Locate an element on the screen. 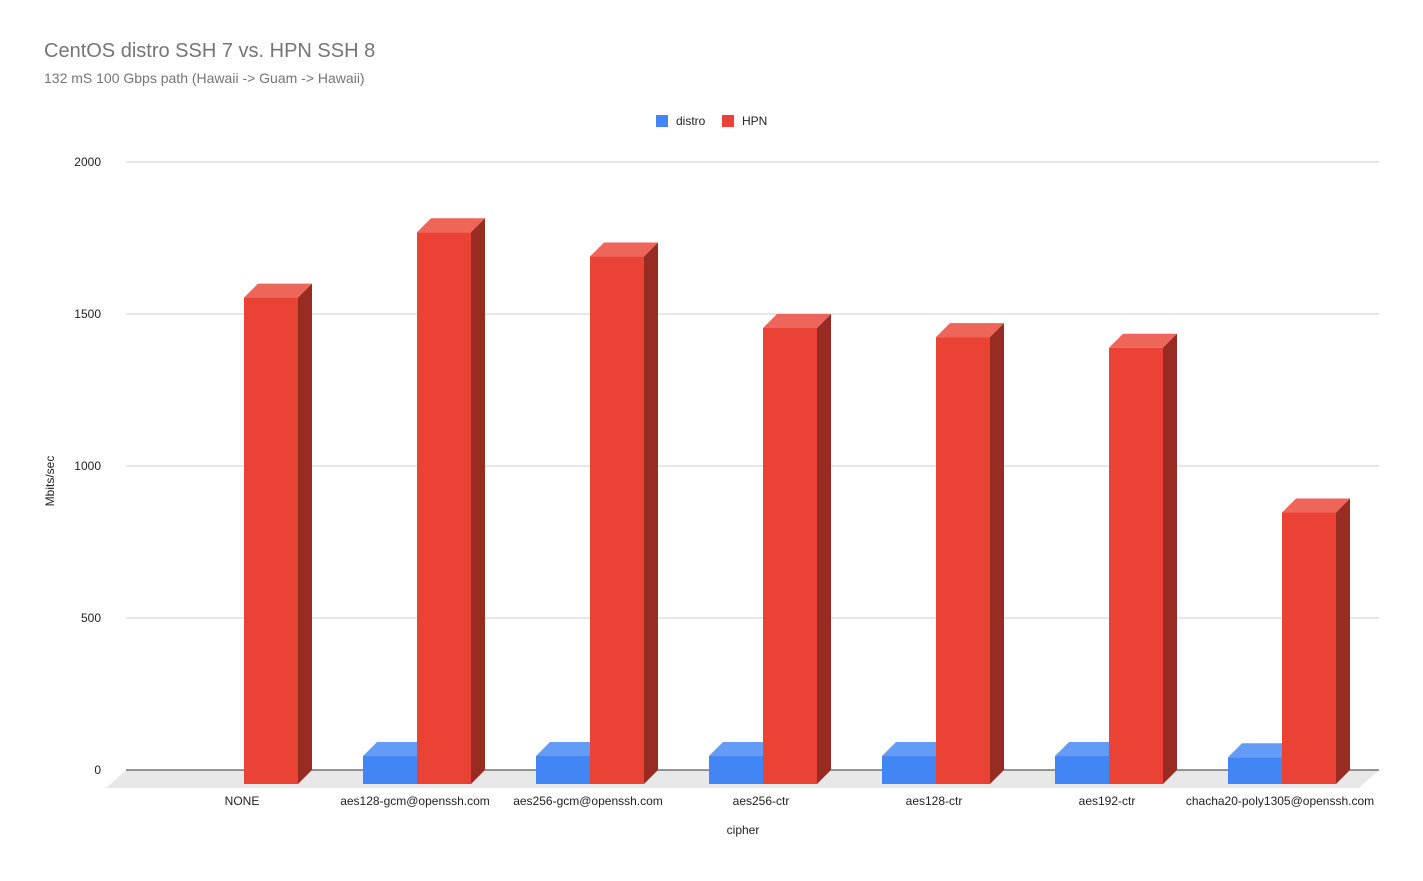  legend-label-hpn: HPN is located at coordinates (754, 121).